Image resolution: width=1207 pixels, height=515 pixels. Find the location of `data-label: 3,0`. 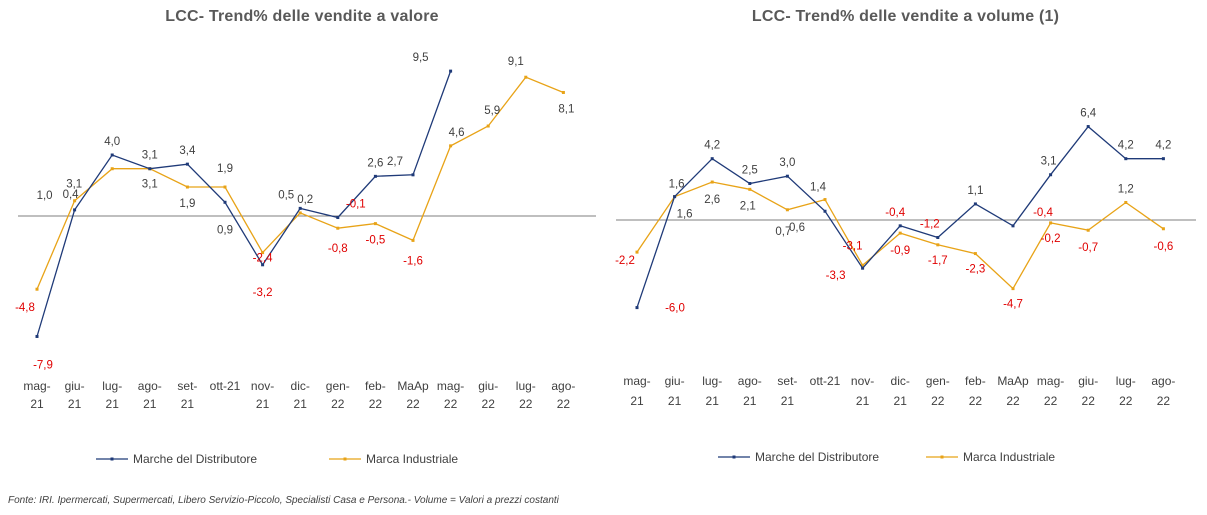

data-label: 3,0 is located at coordinates (787, 163).